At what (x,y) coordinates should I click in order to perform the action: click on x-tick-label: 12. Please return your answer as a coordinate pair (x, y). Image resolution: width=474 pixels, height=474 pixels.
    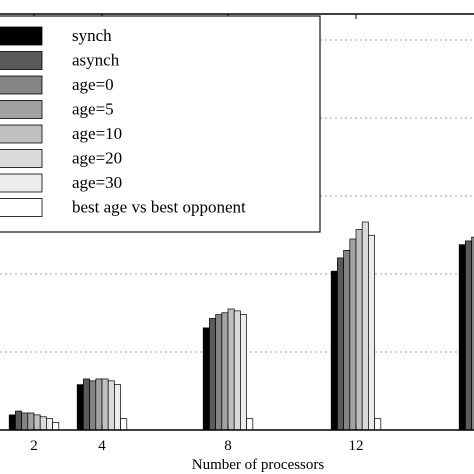
    Looking at the image, I should click on (356, 446).